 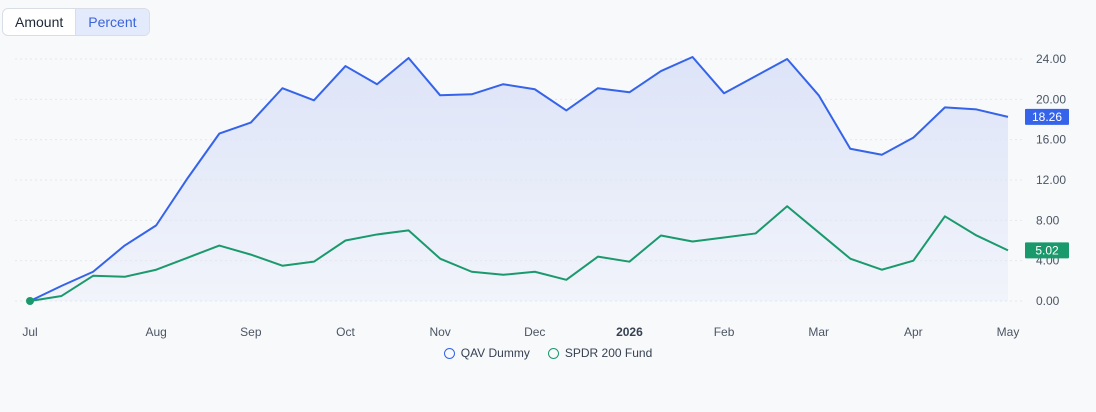 What do you see at coordinates (439, 332) in the screenshot?
I see `x-tick-label: Nov` at bounding box center [439, 332].